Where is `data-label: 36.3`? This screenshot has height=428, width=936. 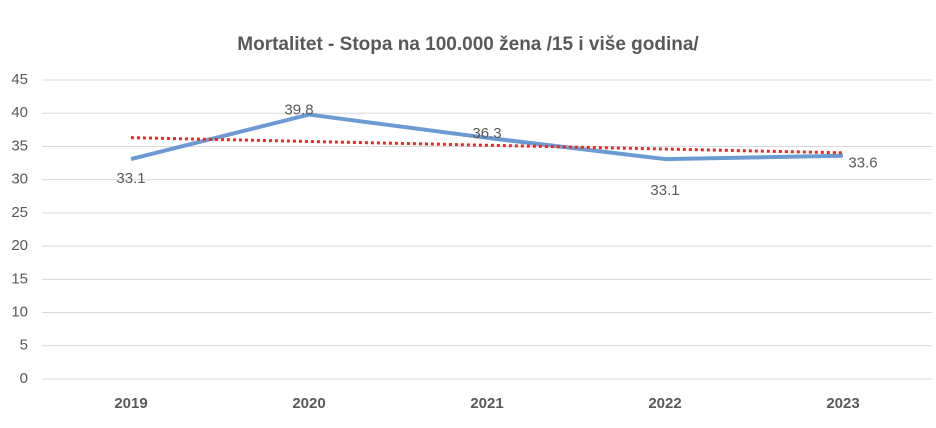 data-label: 36.3 is located at coordinates (486, 133).